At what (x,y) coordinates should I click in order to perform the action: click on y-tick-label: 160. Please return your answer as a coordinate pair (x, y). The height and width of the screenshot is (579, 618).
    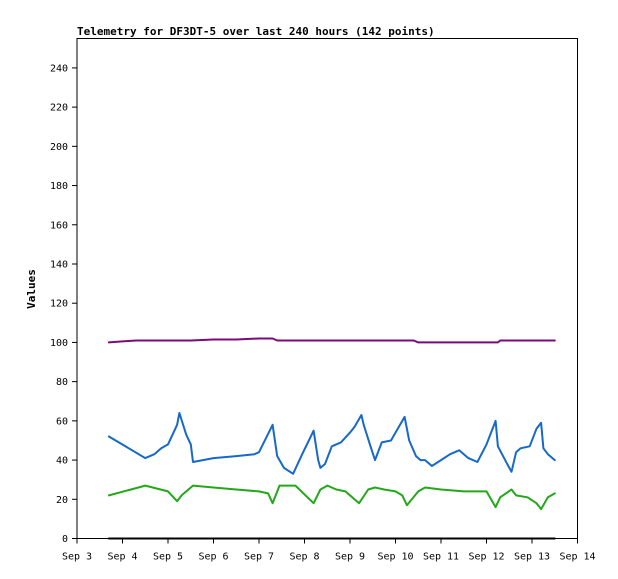
    Looking at the image, I should click on (59, 225).